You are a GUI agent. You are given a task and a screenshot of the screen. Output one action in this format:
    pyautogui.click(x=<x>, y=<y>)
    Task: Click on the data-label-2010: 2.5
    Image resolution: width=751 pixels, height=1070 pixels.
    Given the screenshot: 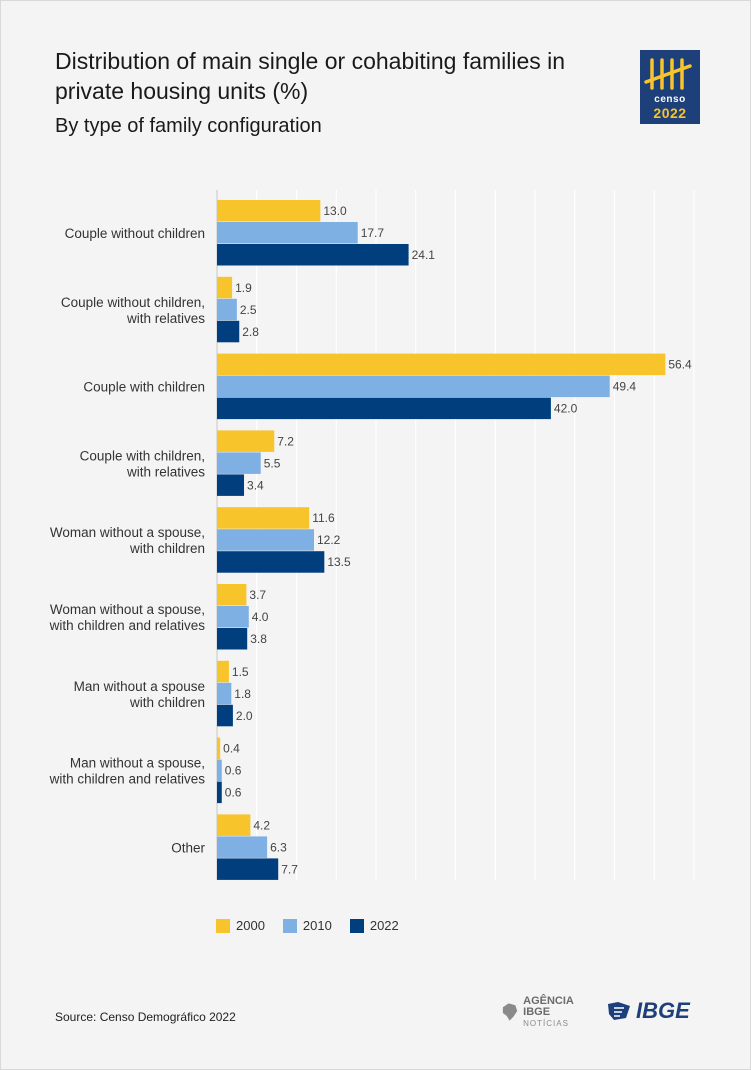 What is the action you would take?
    pyautogui.click(x=248, y=310)
    